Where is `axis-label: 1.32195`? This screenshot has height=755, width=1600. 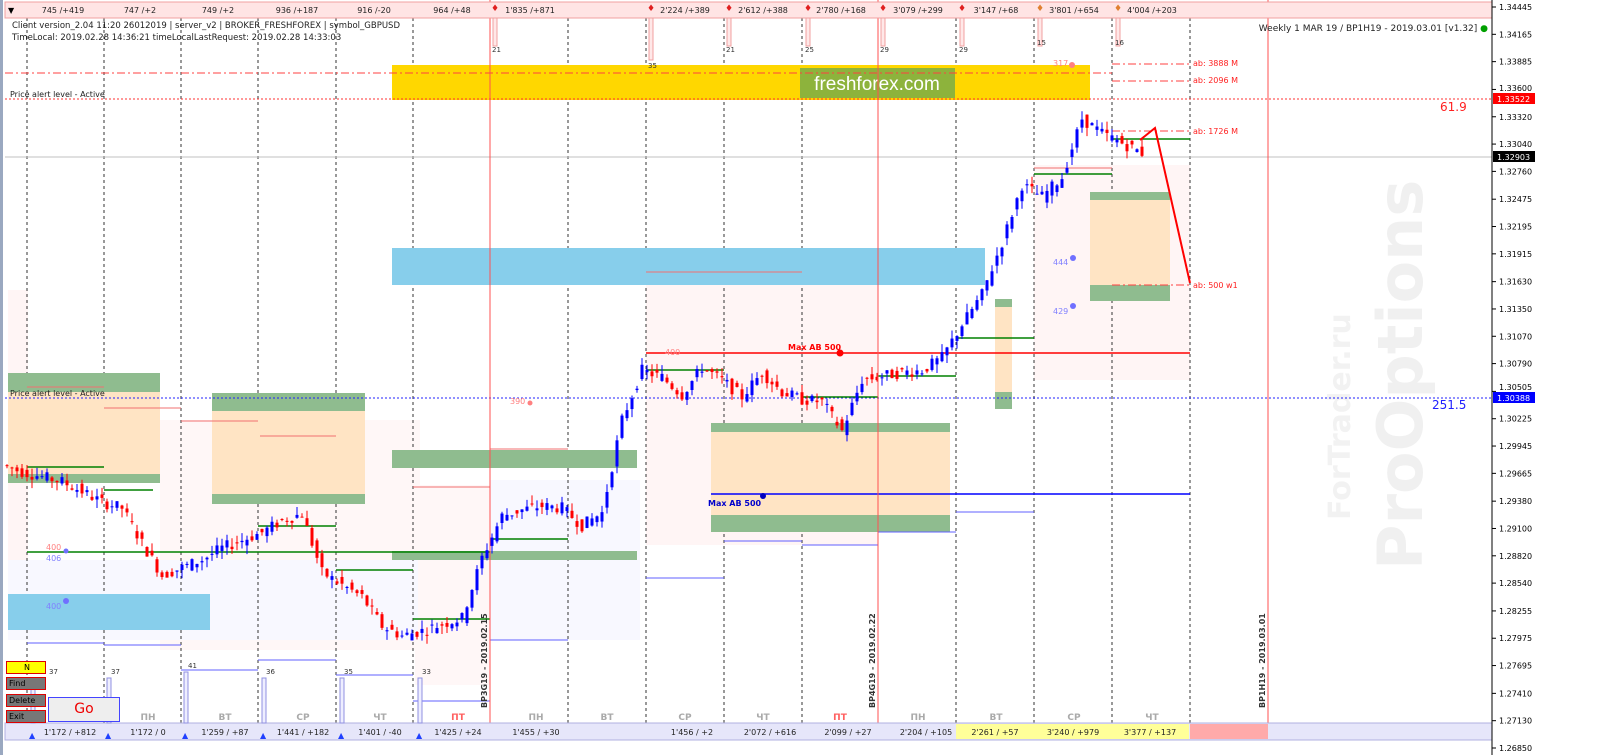 axis-label: 1.32195 is located at coordinates (1515, 227).